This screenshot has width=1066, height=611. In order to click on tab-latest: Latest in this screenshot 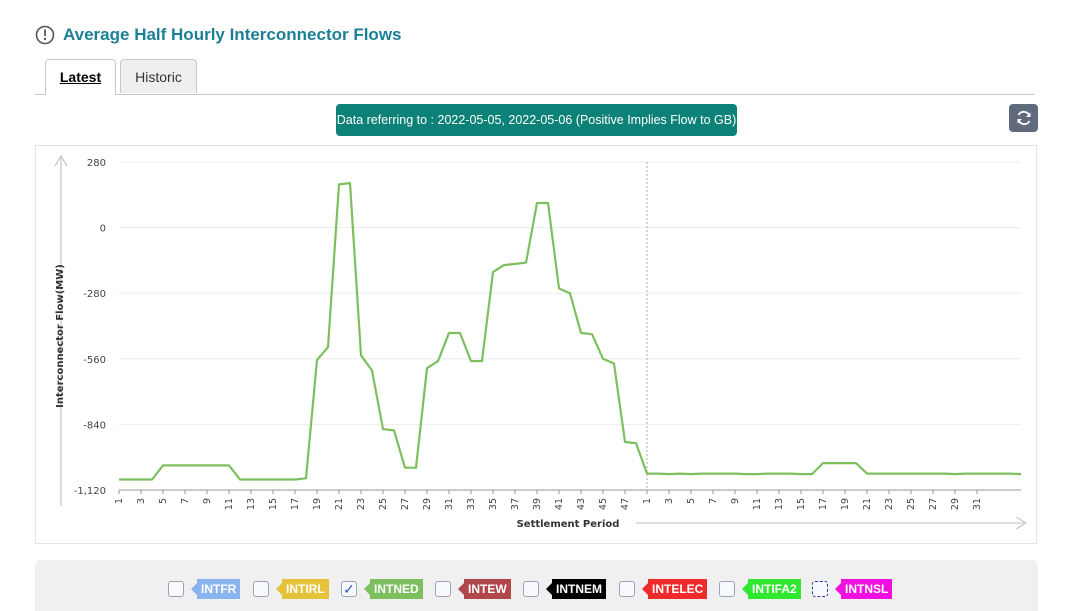, I will do `click(80, 77)`.